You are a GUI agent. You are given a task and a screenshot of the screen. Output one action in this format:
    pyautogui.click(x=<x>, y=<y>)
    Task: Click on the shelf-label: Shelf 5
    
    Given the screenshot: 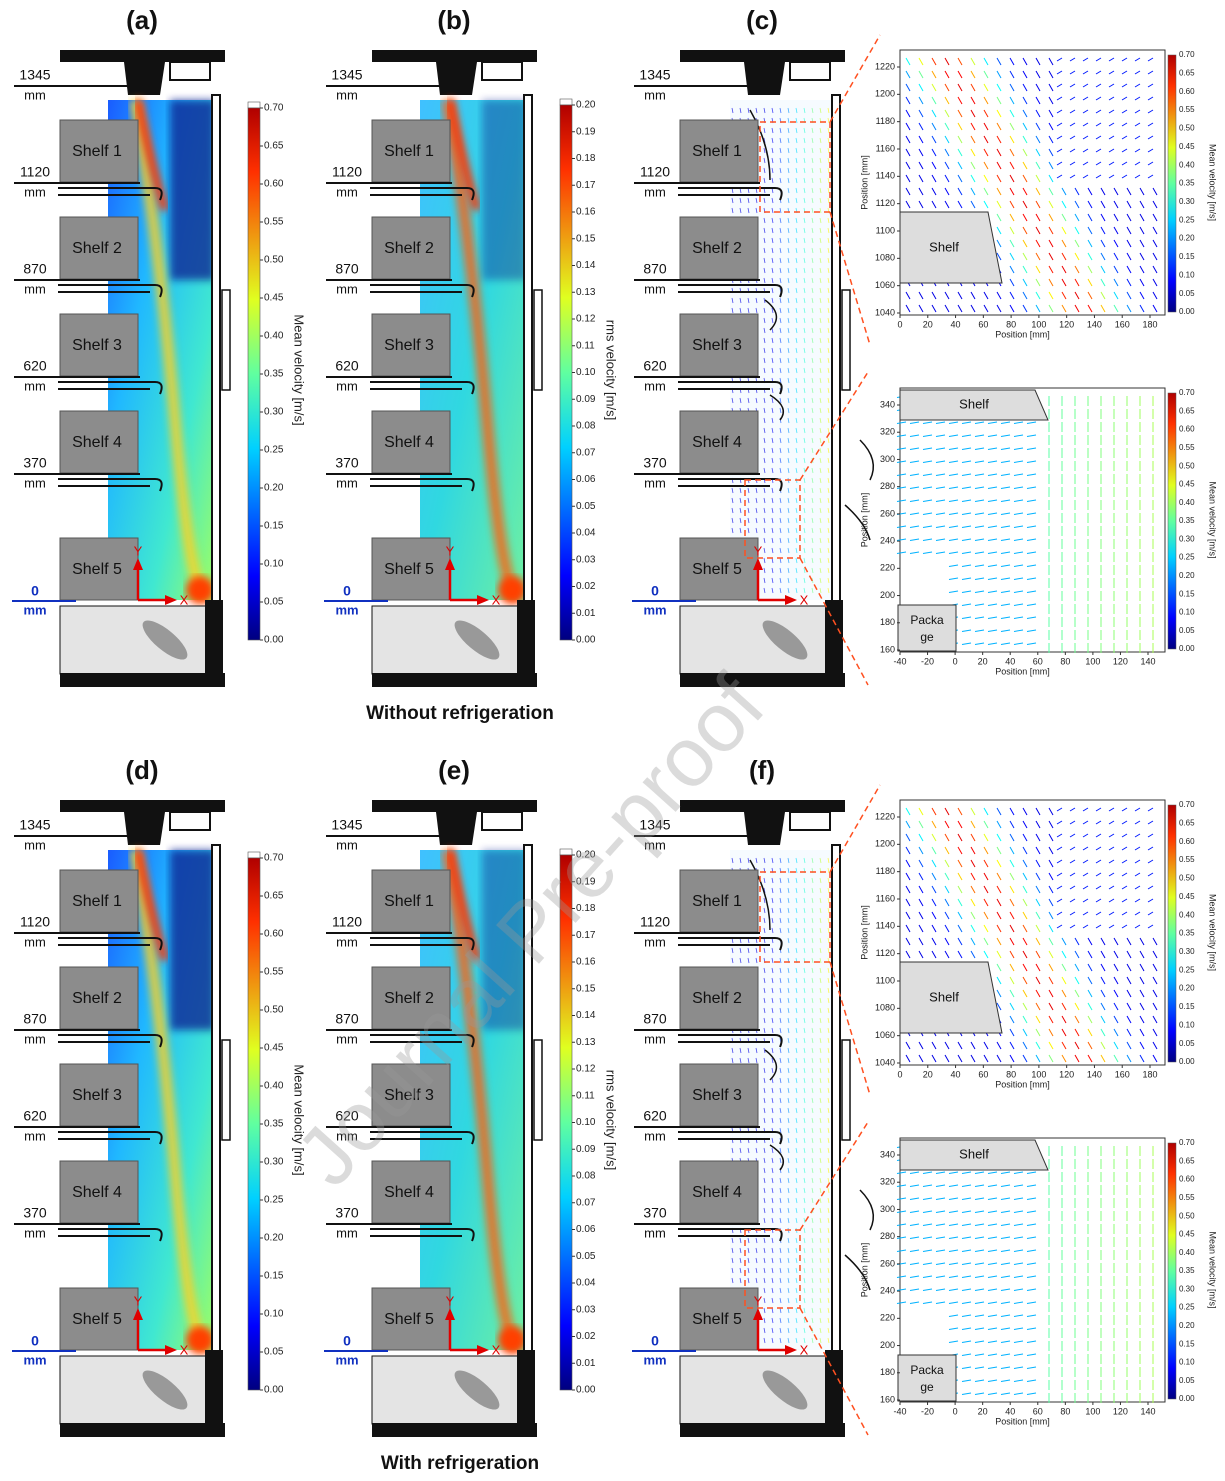 What is the action you would take?
    pyautogui.click(x=717, y=1319)
    